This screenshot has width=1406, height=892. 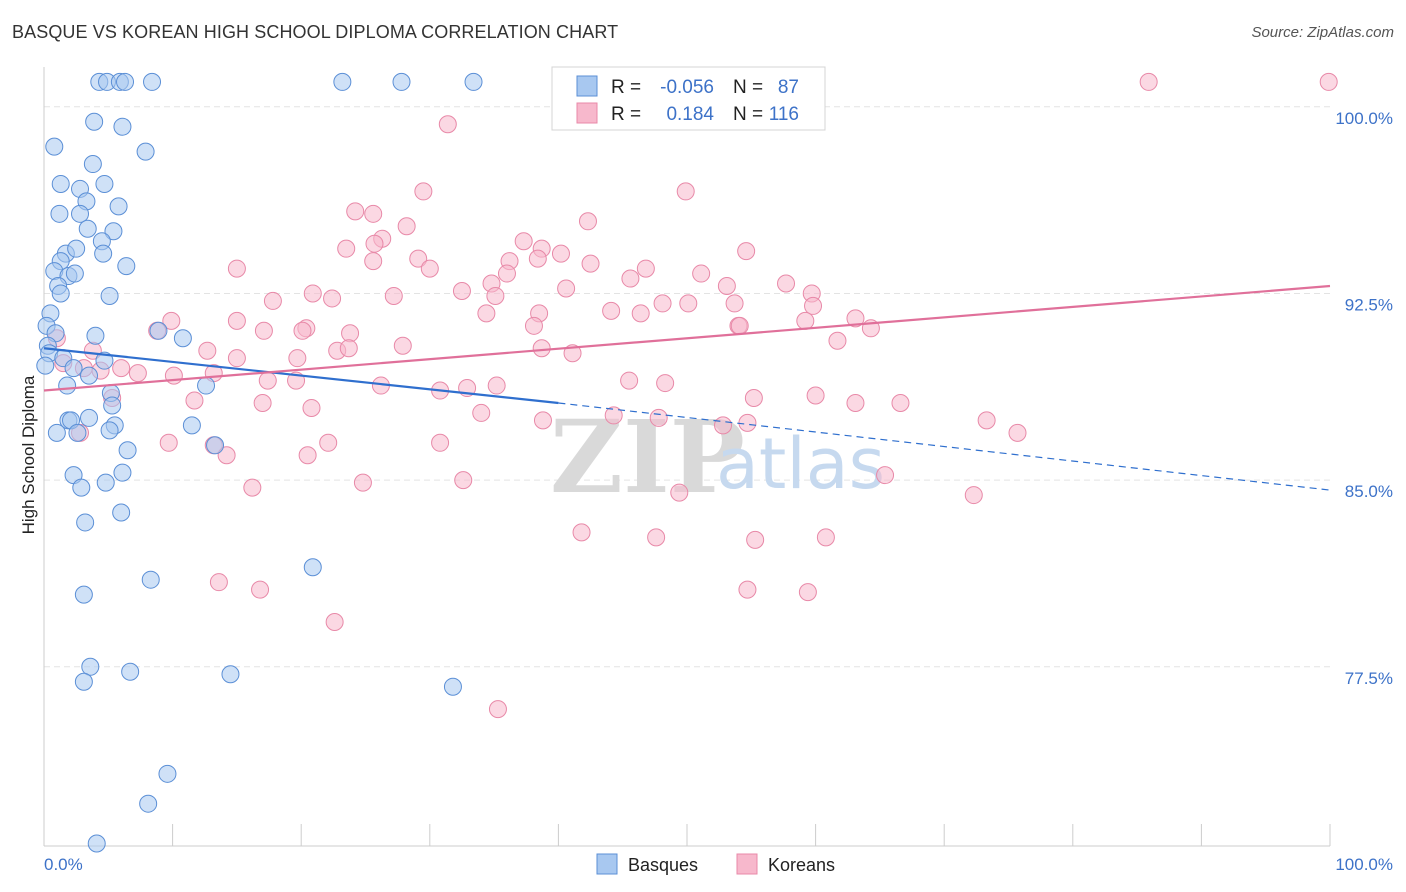 I want to click on legend-r-value-basques: -0.056, so click(x=687, y=87).